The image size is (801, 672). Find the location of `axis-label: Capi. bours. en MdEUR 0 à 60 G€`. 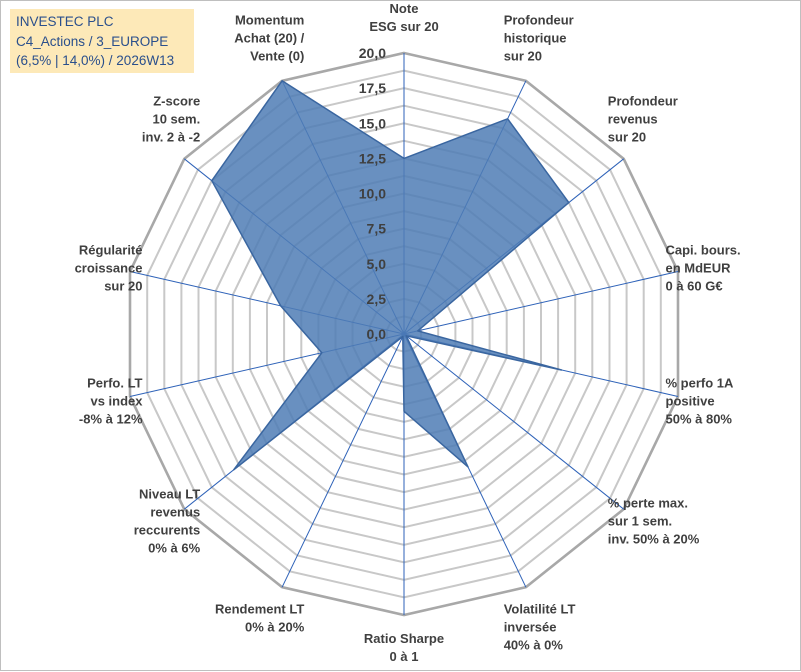

axis-label: Capi. bours. en MdEUR 0 à 60 G€ is located at coordinates (703, 268).